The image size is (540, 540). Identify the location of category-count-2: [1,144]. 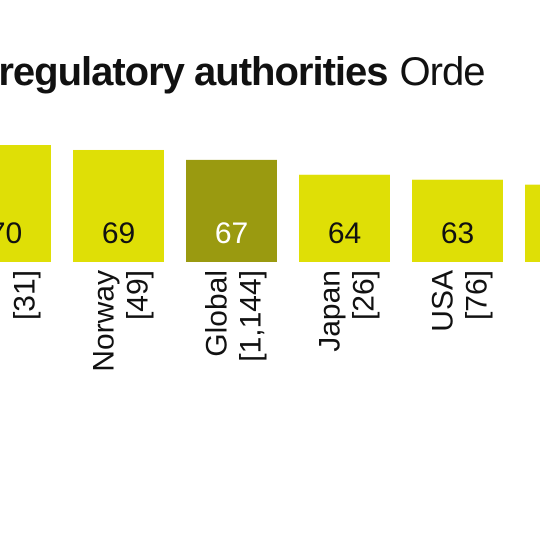
(251, 316).